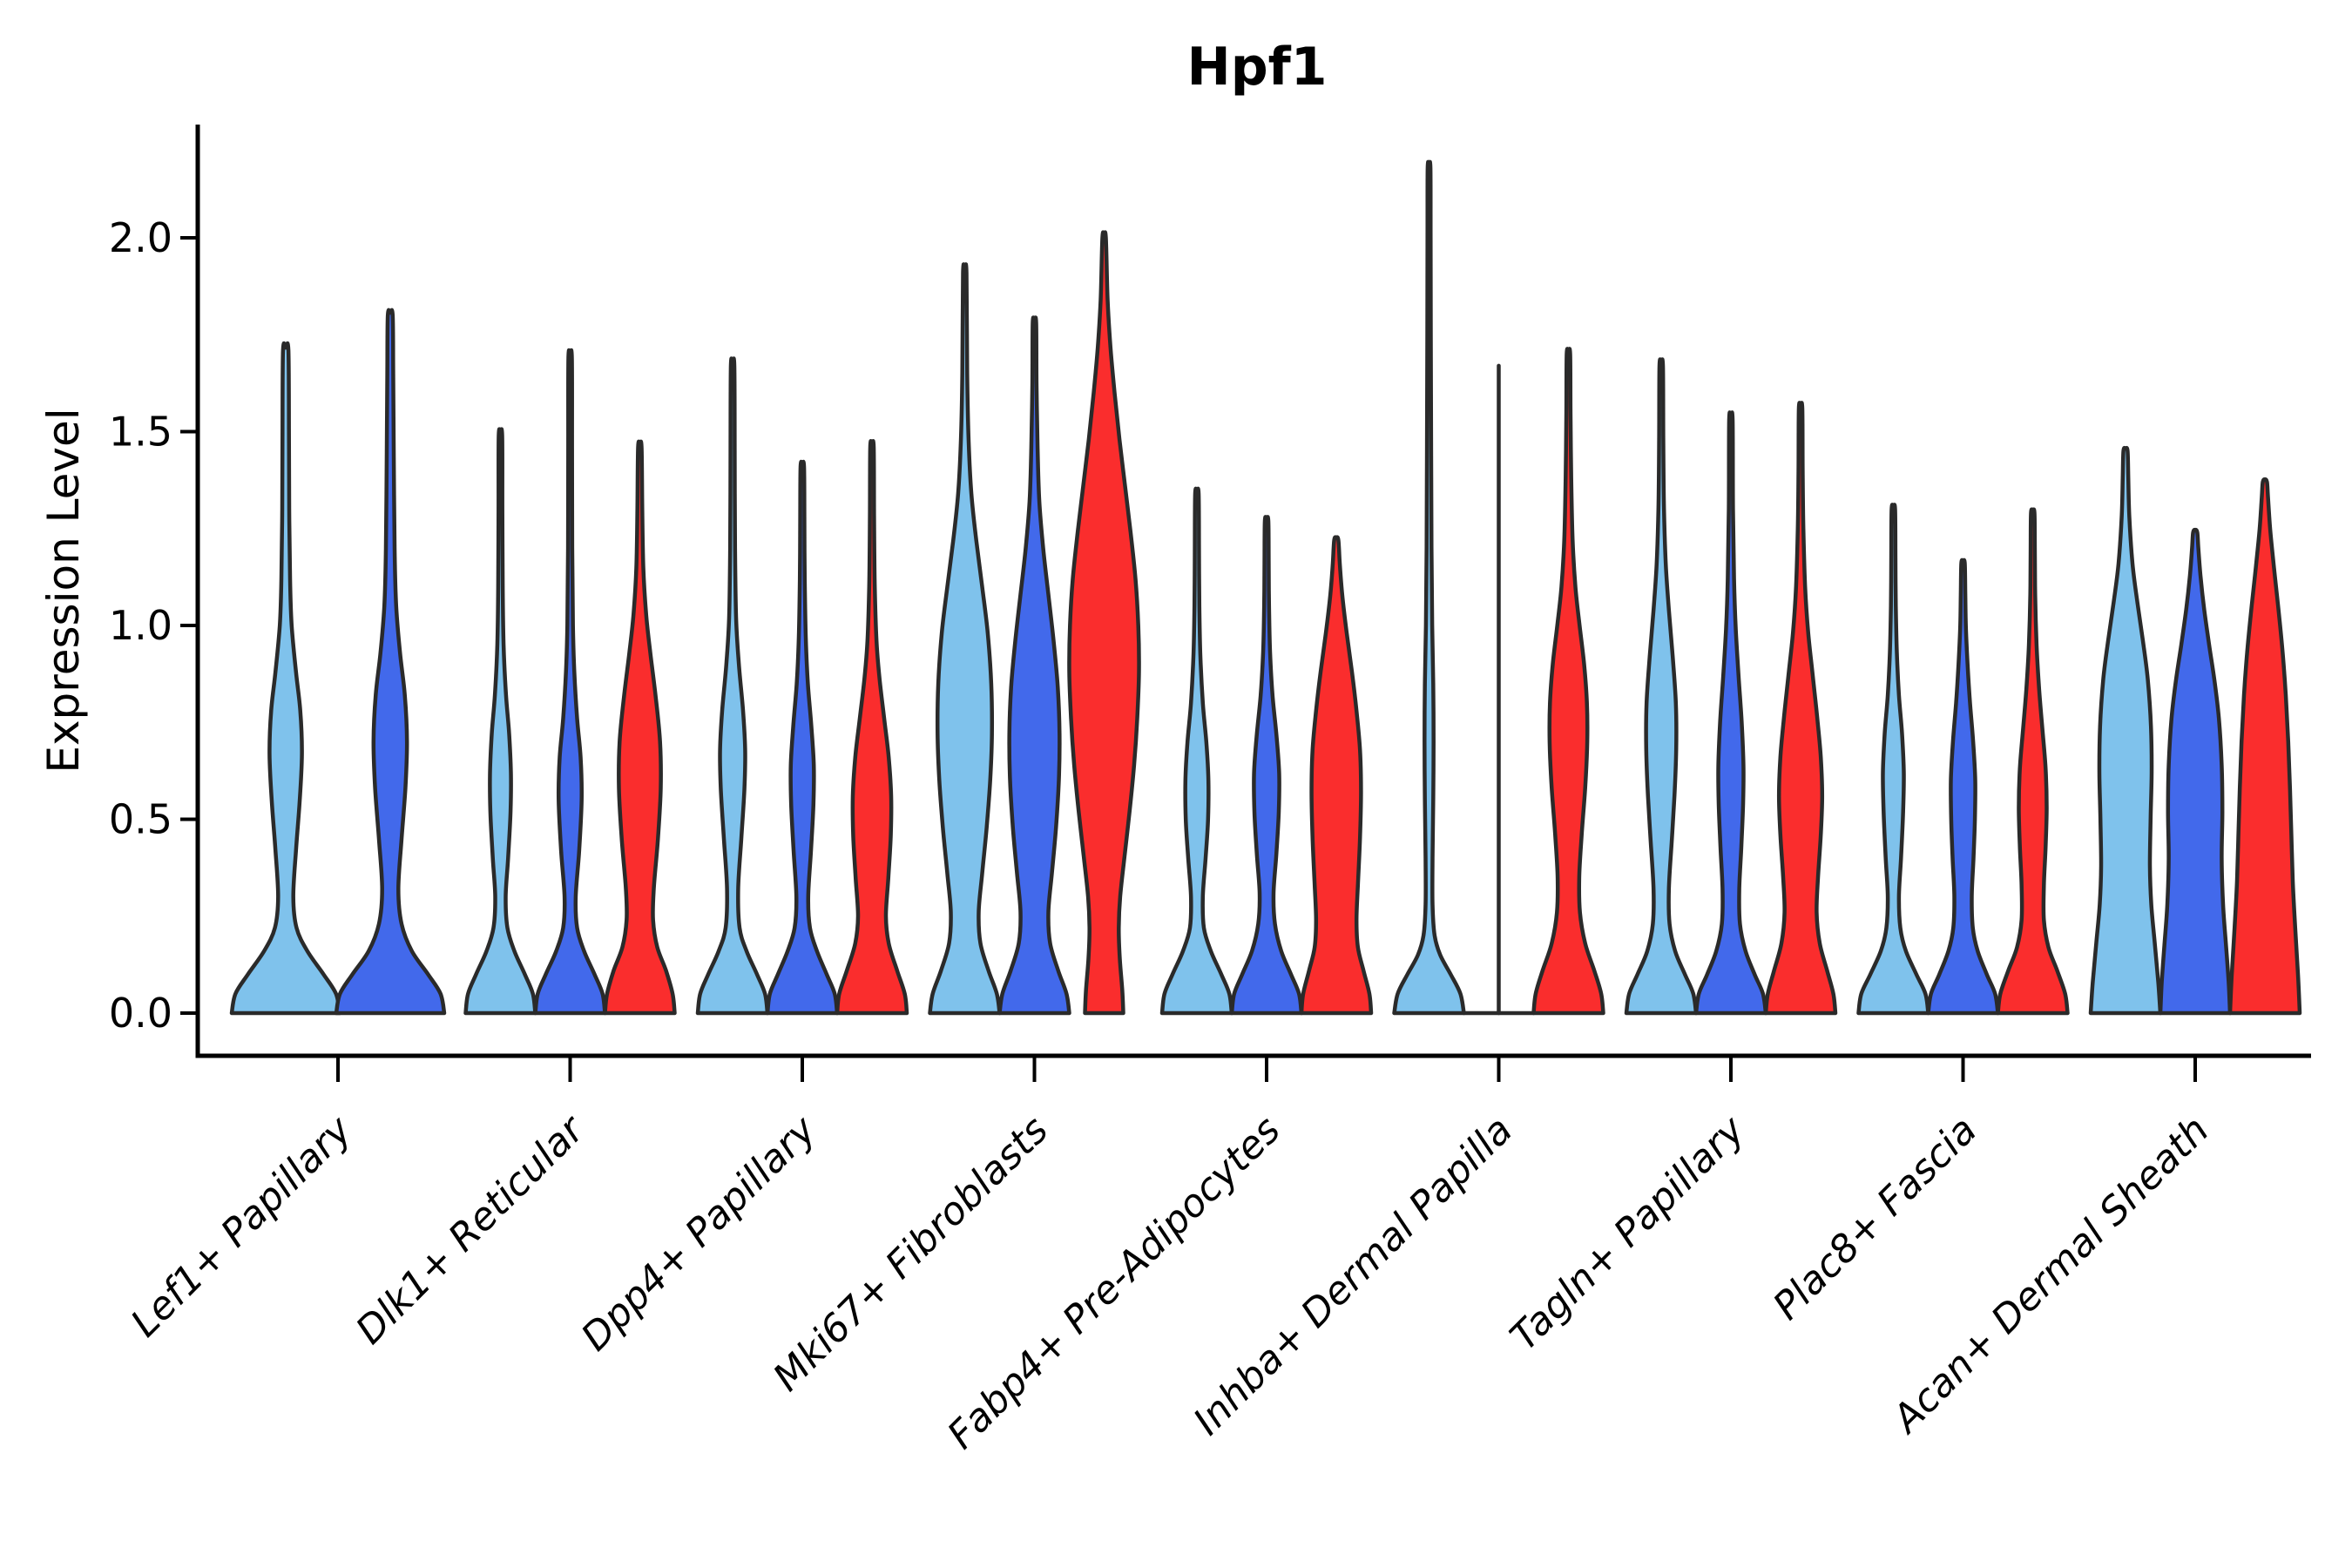  I want to click on violin-tagln-papillary-light-blue, so click(1661, 687).